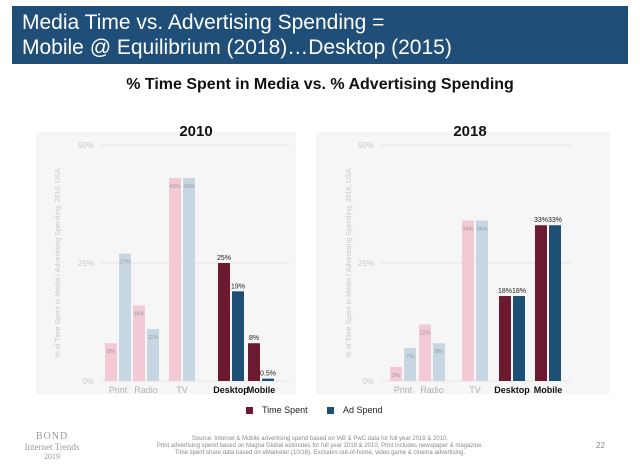 This screenshot has width=640, height=472. Describe the element at coordinates (363, 410) in the screenshot. I see `legend-label-ad-spend: Ad Spend` at that location.